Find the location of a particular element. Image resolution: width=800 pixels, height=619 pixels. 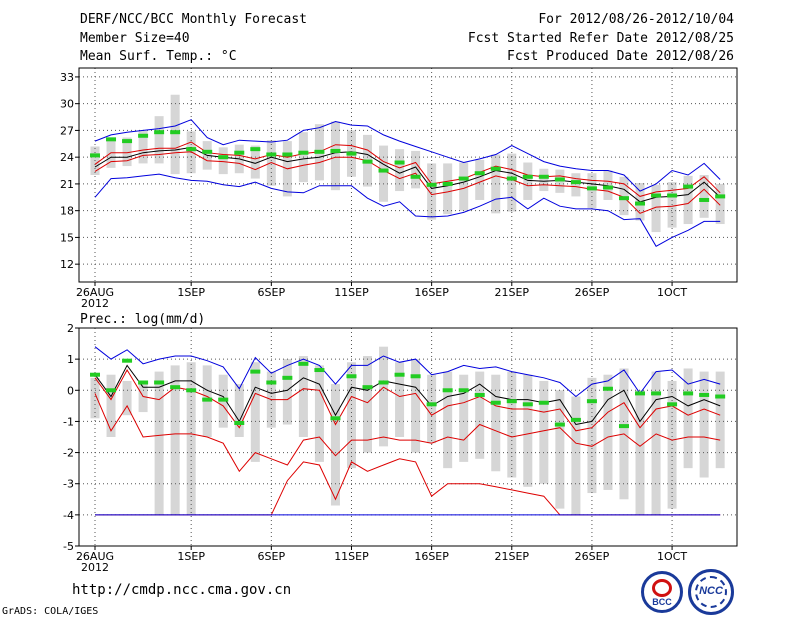

temp-ytick-label: 18 is located at coordinates (67, 211).